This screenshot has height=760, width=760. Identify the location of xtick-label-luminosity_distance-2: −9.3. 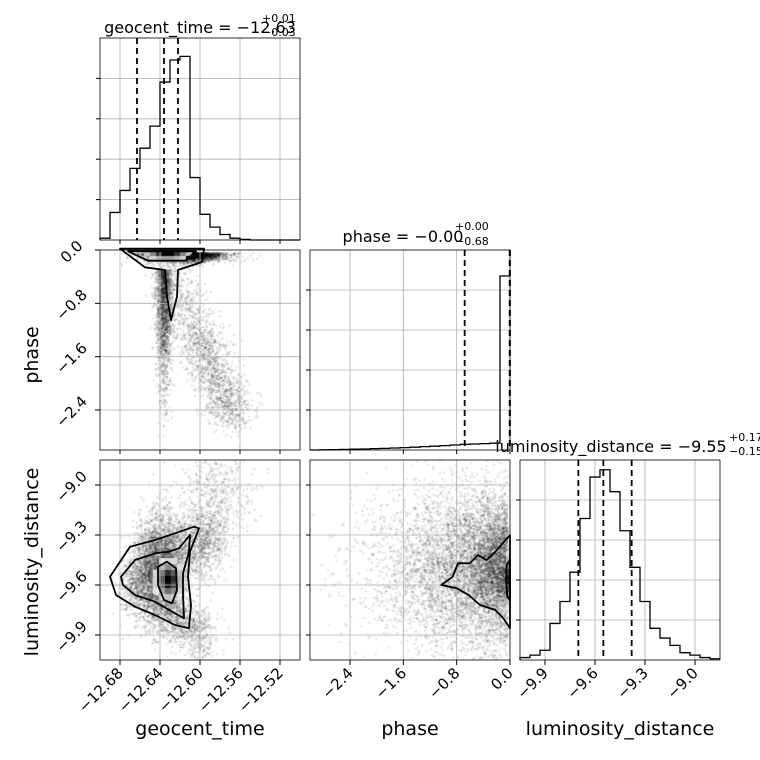
(632, 683).